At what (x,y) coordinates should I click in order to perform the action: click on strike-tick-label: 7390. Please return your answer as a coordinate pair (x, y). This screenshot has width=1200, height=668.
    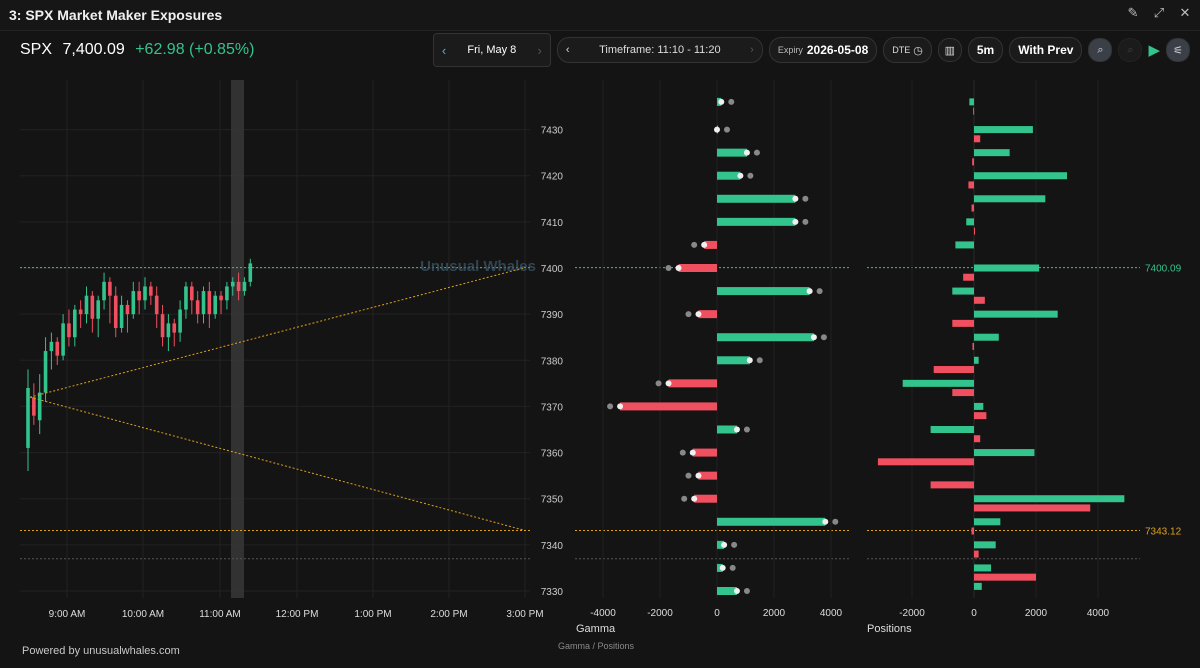
    Looking at the image, I should click on (552, 315).